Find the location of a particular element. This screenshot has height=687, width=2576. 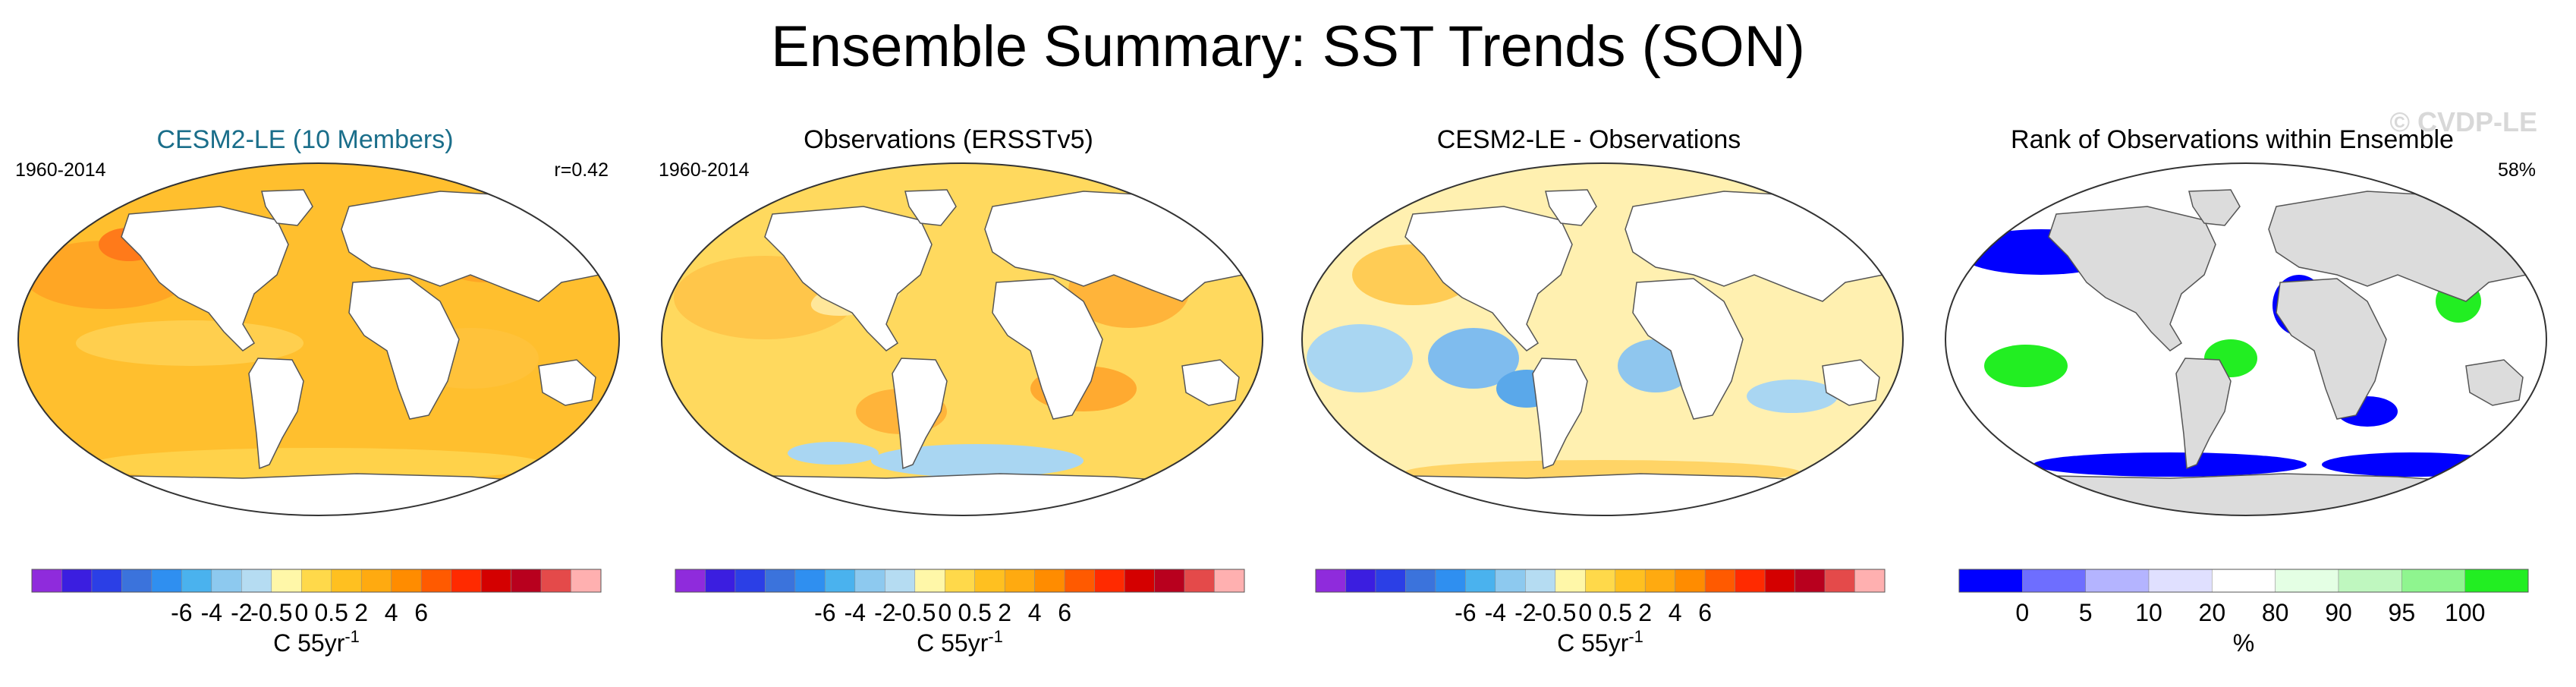

map-rank is located at coordinates (2246, 339).